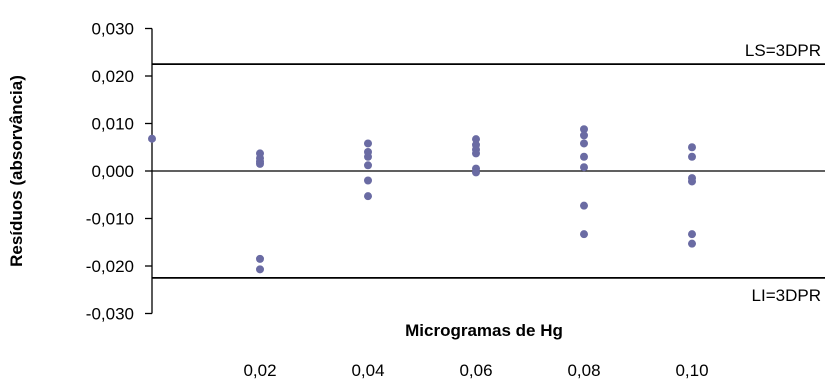  I want to click on reference-line-label: LS=3DPR, so click(783, 50).